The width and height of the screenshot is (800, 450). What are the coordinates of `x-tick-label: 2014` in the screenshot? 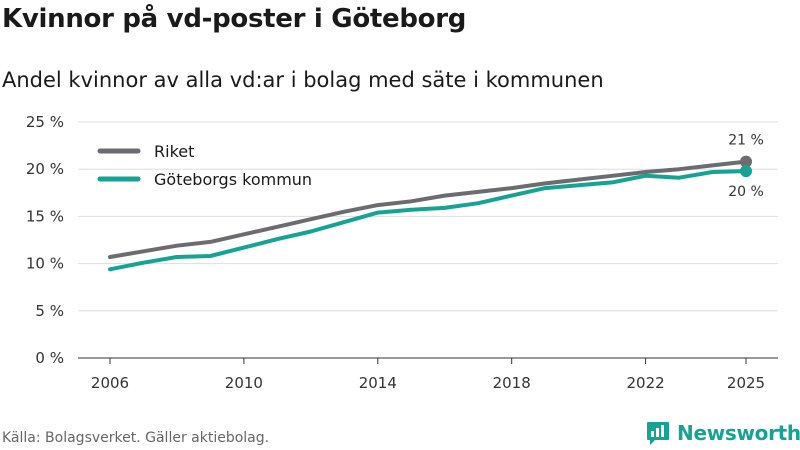 It's located at (378, 383).